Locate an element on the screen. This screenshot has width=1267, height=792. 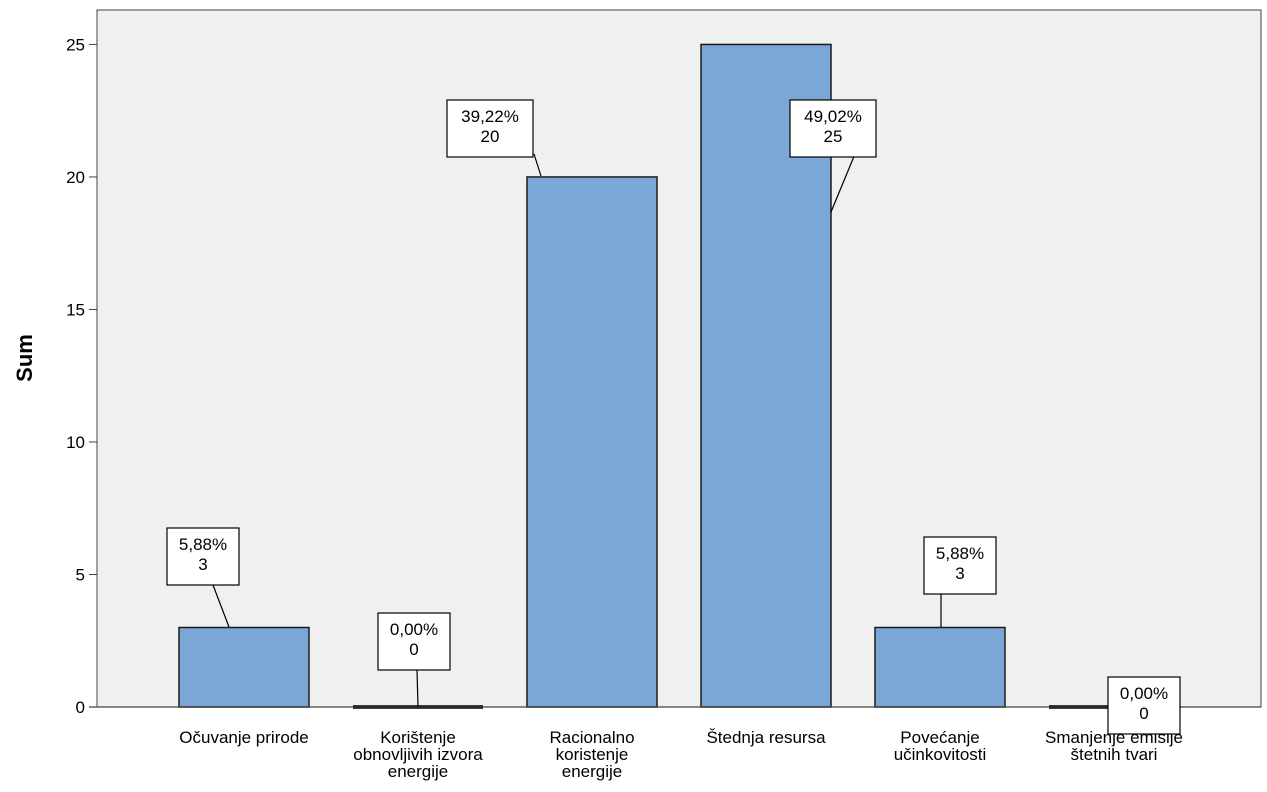
x-tick-label: Očuvanje prirode is located at coordinates (243, 737).